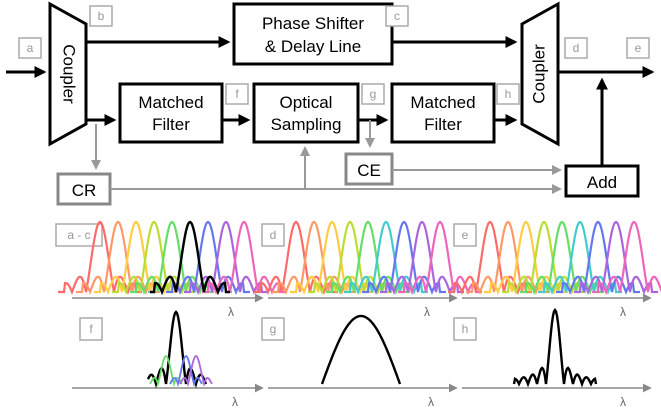  I want to click on input-coupler-label: Coupler, so click(69, 74).